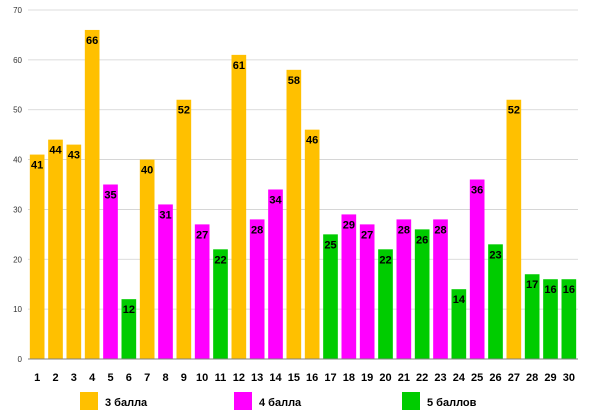 This screenshot has height=420, width=591. What do you see at coordinates (147, 171) in the screenshot?
I see `data-label: 40` at bounding box center [147, 171].